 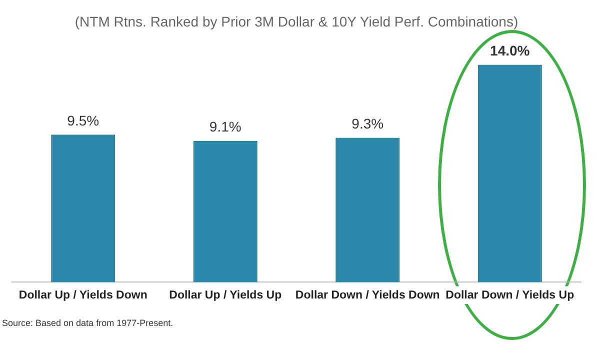 What do you see at coordinates (510, 295) in the screenshot?
I see `x-tick-label: Dollar Down / Yields Up` at bounding box center [510, 295].